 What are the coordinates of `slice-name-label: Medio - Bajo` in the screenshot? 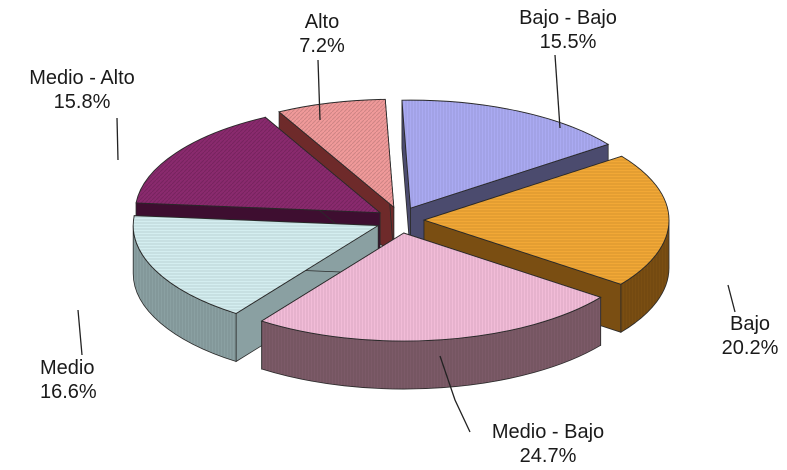 It's located at (548, 432).